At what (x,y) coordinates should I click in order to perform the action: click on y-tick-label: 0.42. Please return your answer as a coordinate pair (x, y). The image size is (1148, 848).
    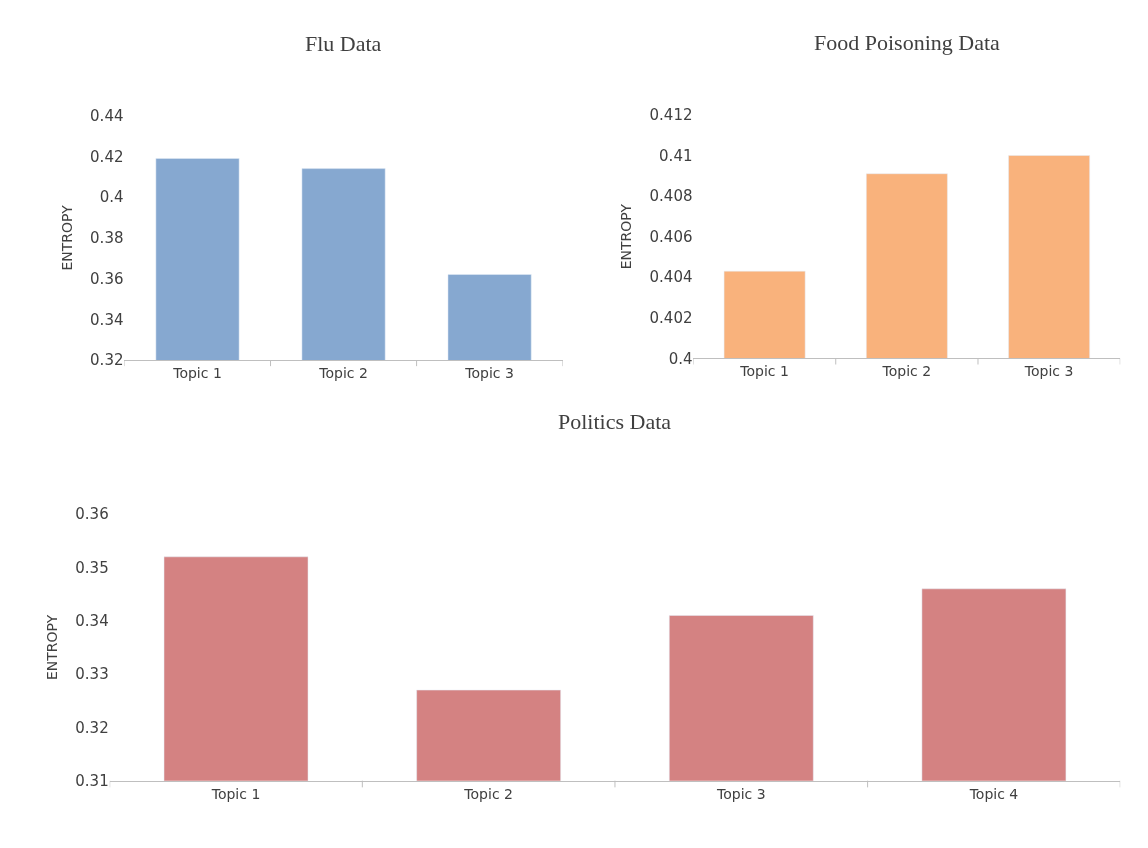
    Looking at the image, I should click on (107, 156).